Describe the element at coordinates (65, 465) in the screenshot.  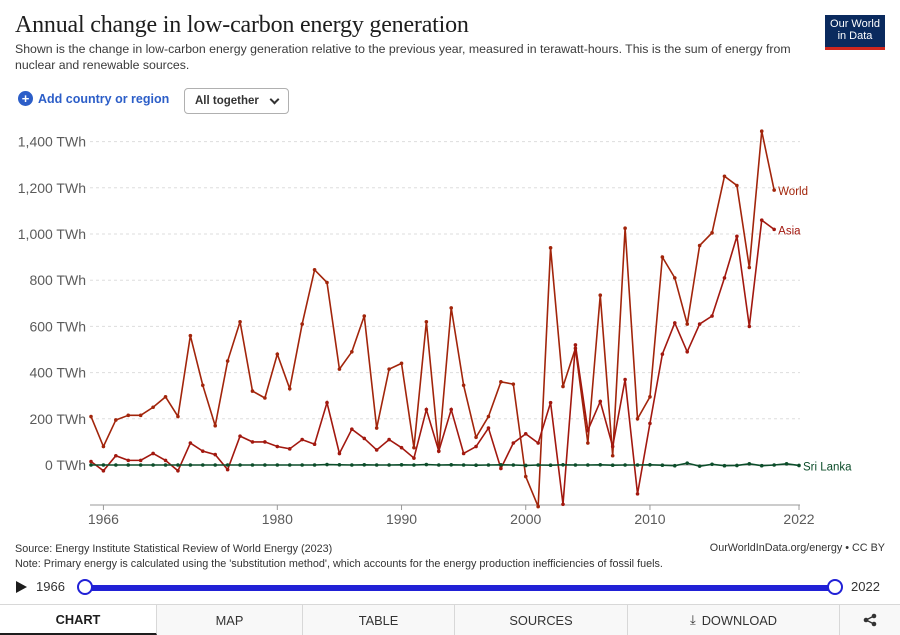
I see `y-tick-label: 0 TWh` at that location.